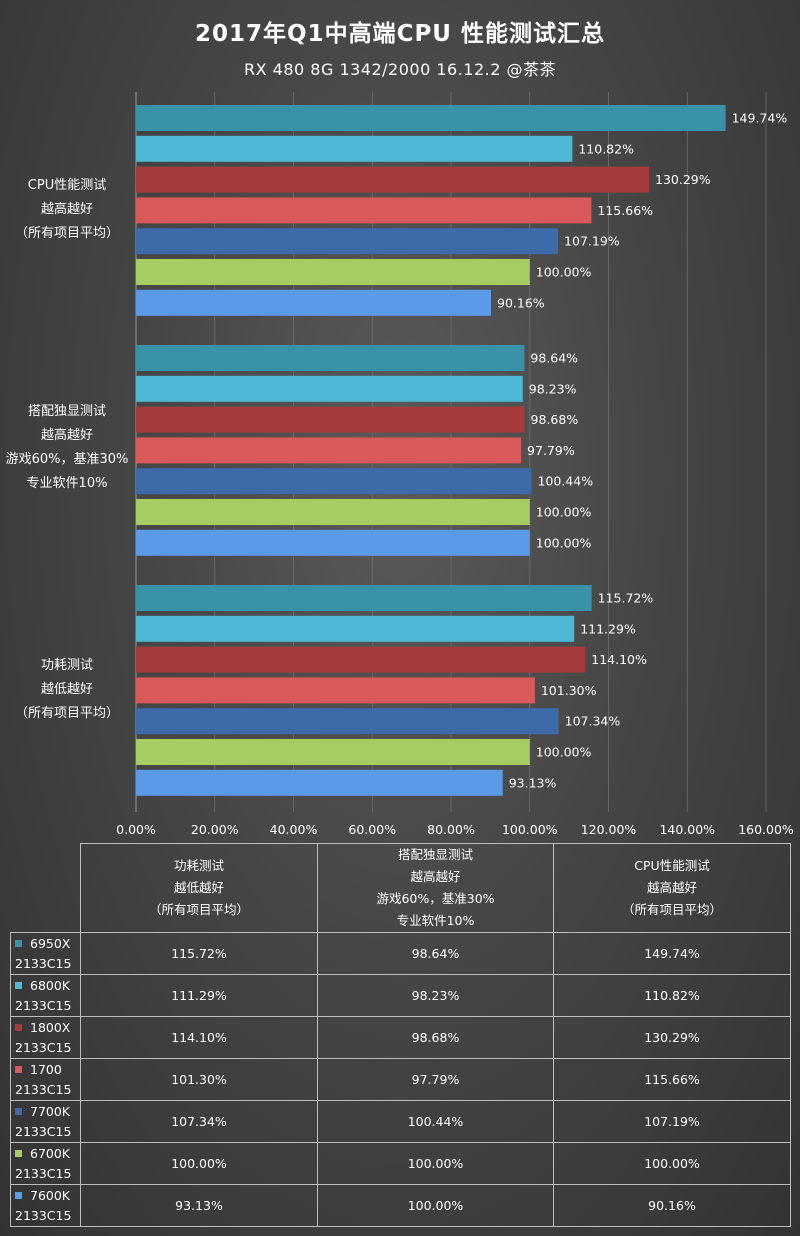 The width and height of the screenshot is (800, 1236). I want to click on category-label-line: （所有项目平均）, so click(66, 713).